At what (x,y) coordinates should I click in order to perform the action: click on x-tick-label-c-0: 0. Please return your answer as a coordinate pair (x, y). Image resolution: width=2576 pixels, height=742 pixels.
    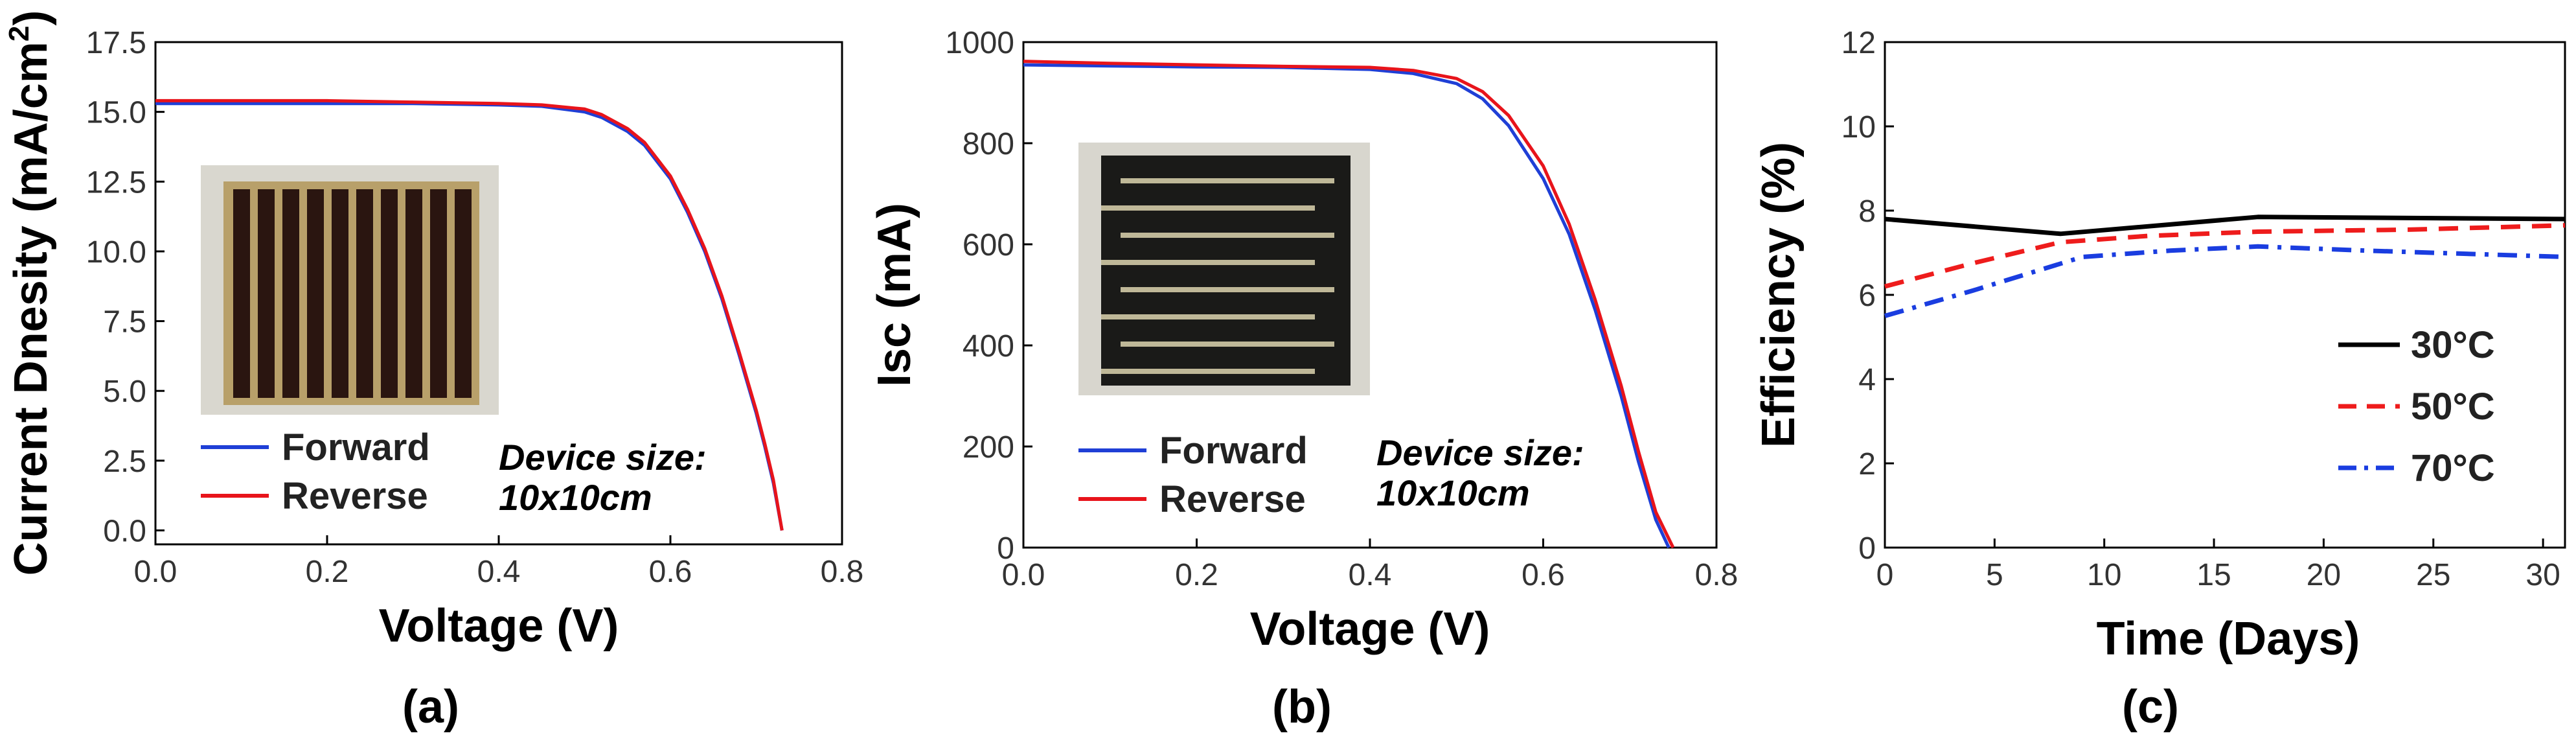
    Looking at the image, I should click on (1885, 575).